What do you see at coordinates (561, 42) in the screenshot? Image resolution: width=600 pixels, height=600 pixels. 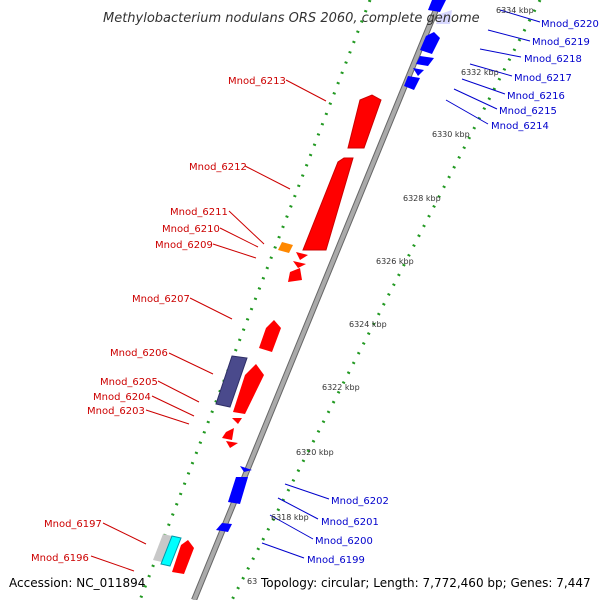 I see `label-mnod-6219: Mnod_6219` at bounding box center [561, 42].